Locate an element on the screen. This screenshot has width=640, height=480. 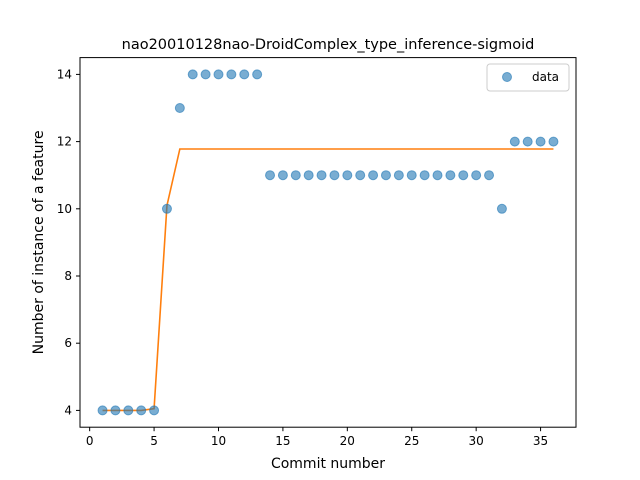
legend-marker-data is located at coordinates (507, 77).